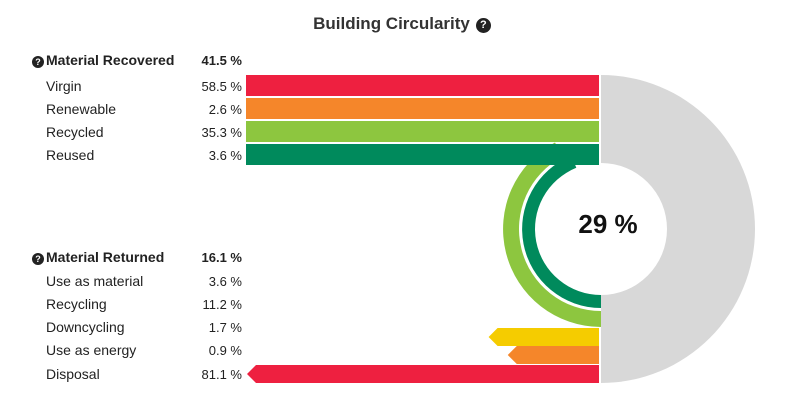 This screenshot has width=804, height=411. Describe the element at coordinates (81, 109) in the screenshot. I see `row-label: Renewable` at that location.